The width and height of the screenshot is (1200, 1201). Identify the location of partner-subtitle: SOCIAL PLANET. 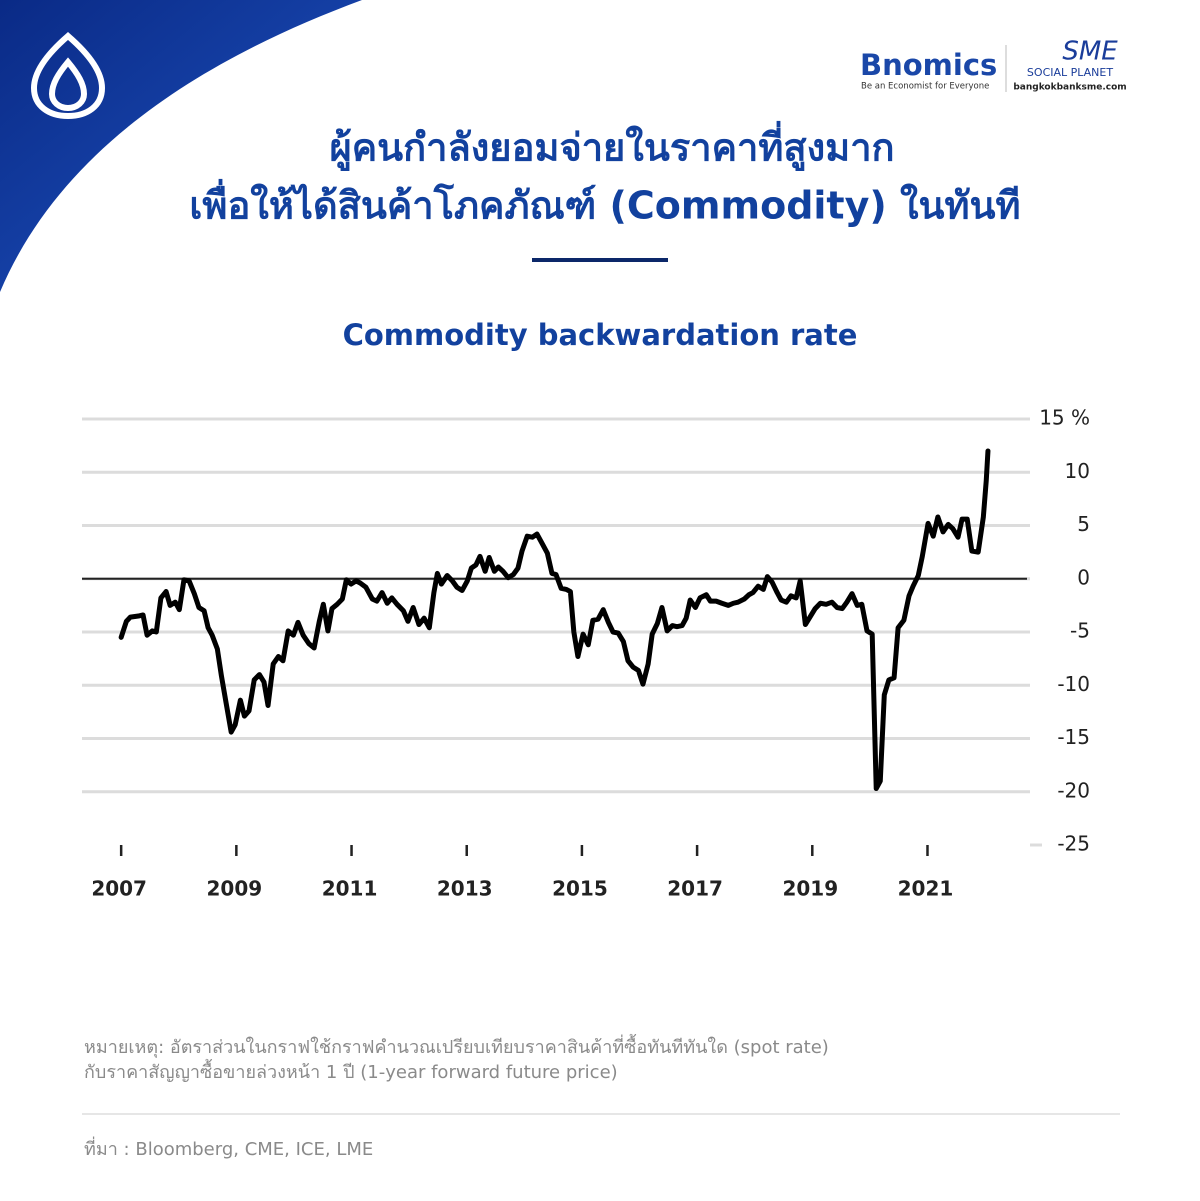
(1070, 72).